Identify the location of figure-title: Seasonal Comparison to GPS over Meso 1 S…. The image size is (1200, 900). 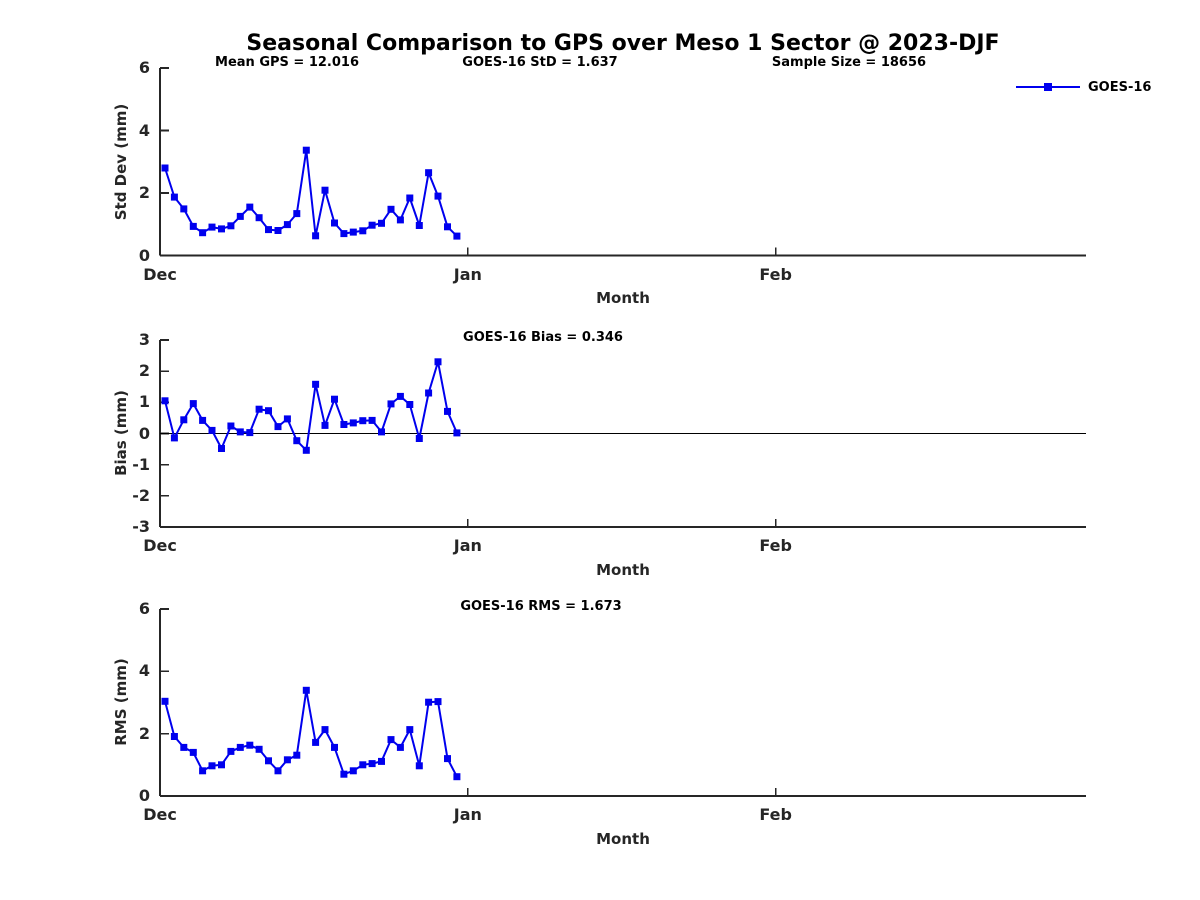
(623, 43).